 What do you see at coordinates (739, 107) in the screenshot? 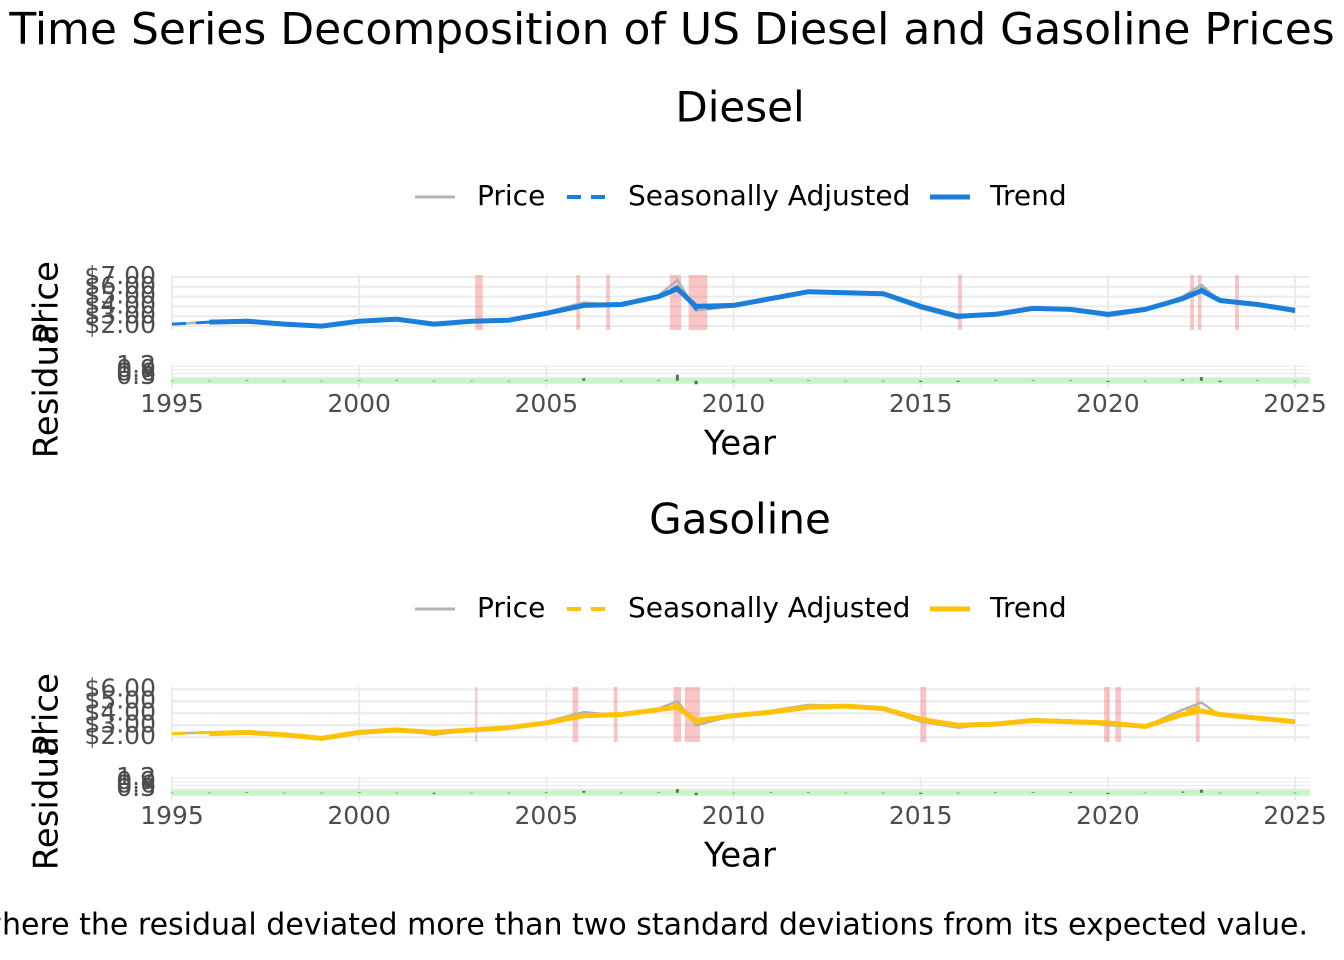
I see `chart-title: Diesel` at bounding box center [739, 107].